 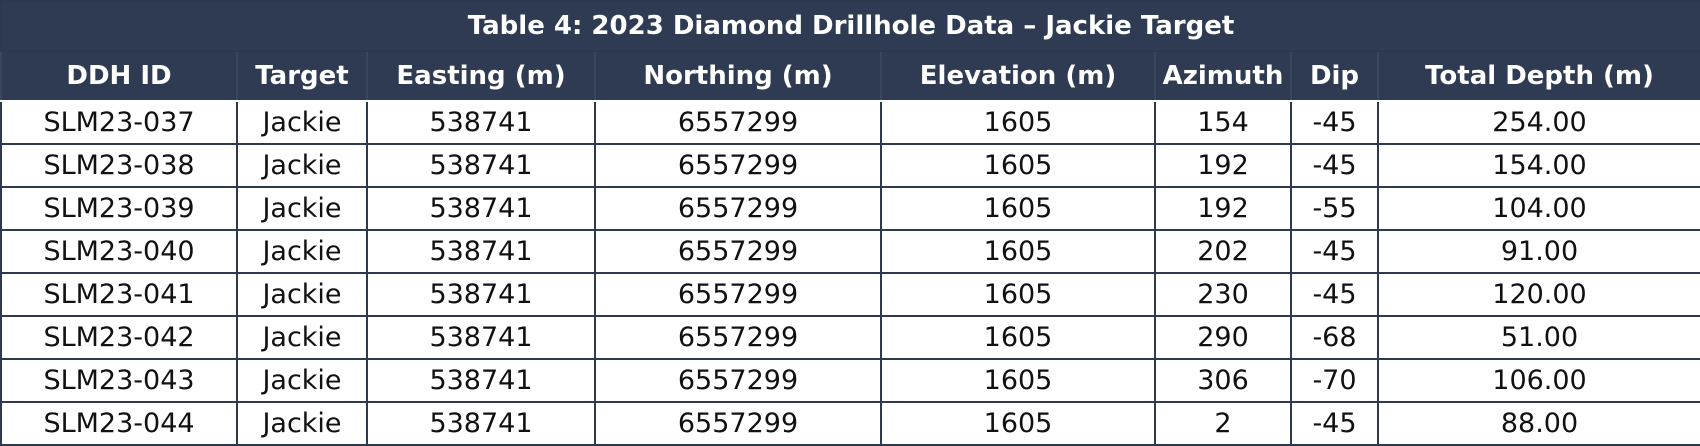 What do you see at coordinates (1538, 380) in the screenshot?
I see `cell: 106.00` at bounding box center [1538, 380].